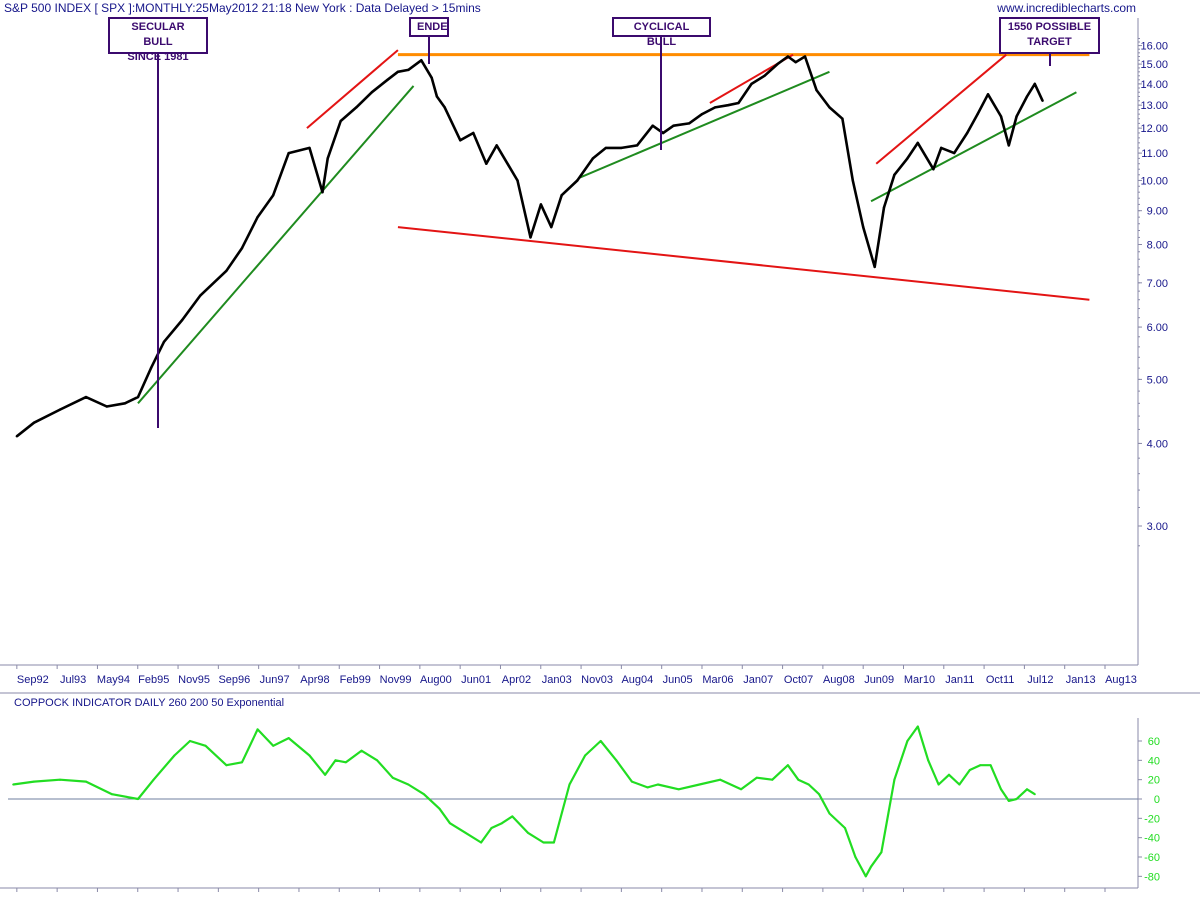  Describe the element at coordinates (597, 680) in the screenshot. I see `x-tick-label: Nov03` at that location.